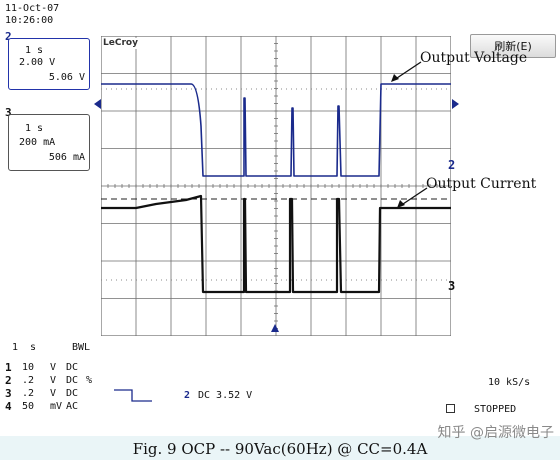 This screenshot has height=460, width=560. Describe the element at coordinates (187, 395) in the screenshot. I see `trigger-channel: 2` at that location.